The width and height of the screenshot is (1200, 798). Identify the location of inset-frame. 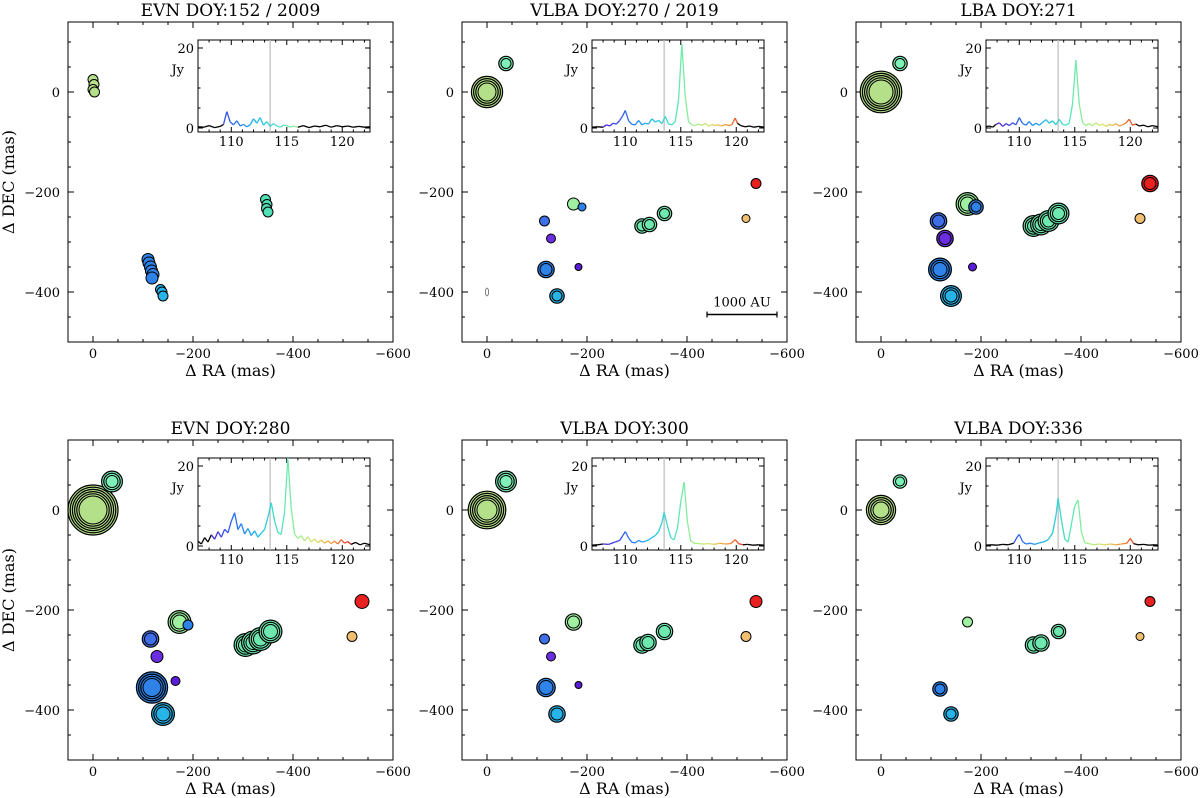
(678, 504).